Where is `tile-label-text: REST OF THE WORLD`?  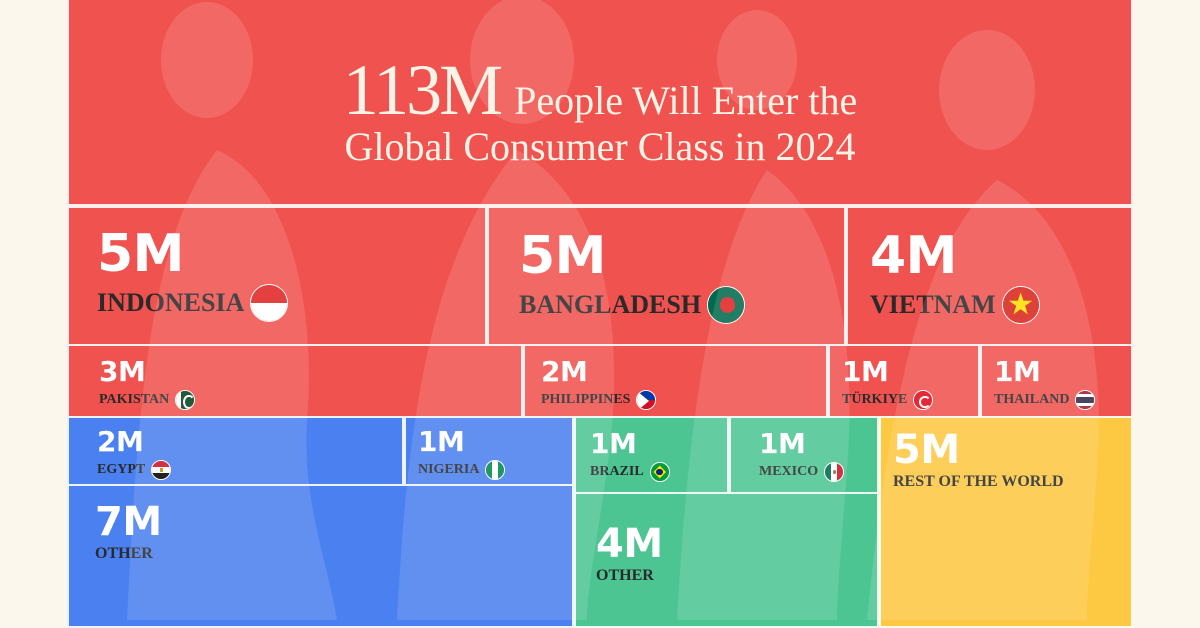 tile-label-text: REST OF THE WORLD is located at coordinates (978, 481).